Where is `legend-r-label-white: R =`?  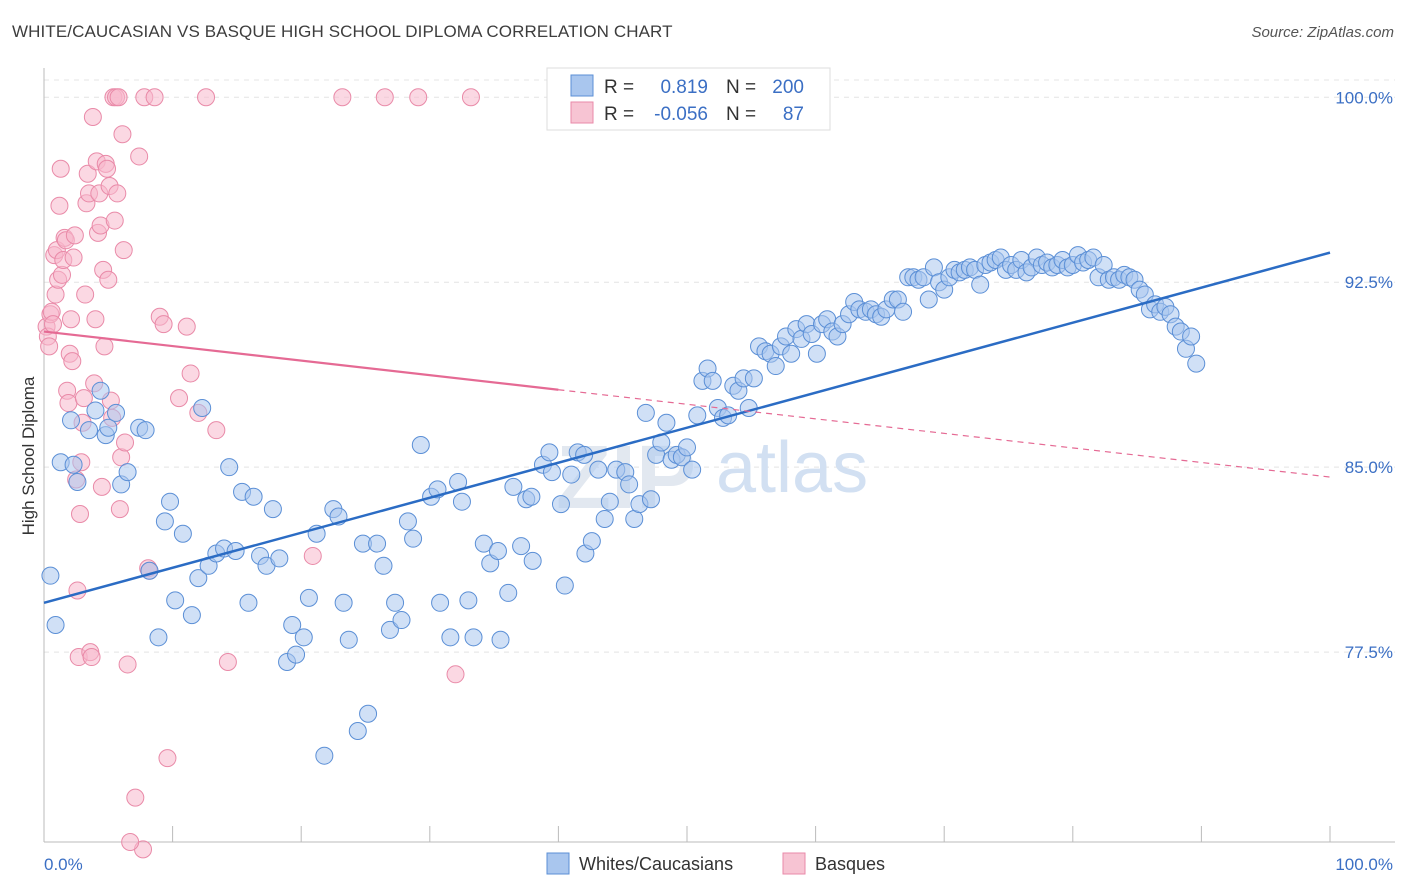 legend-r-label-white: R = is located at coordinates (619, 87).